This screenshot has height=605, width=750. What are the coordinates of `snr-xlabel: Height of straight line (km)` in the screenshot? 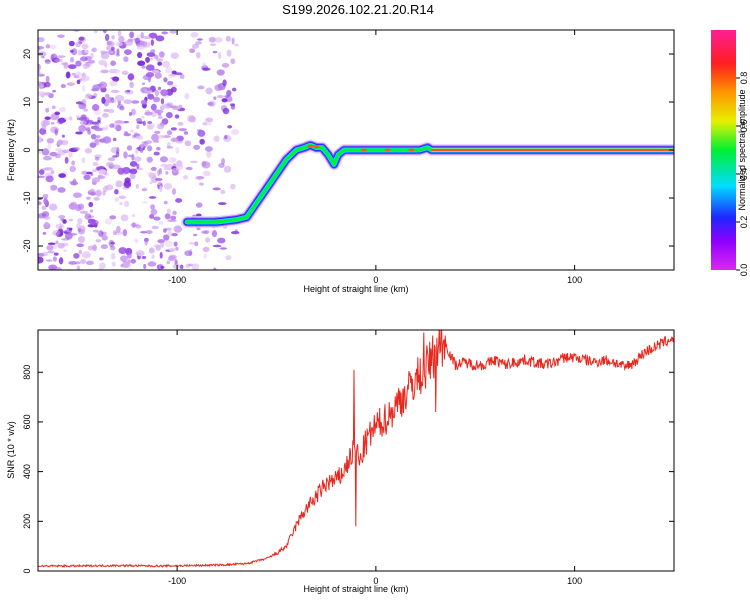 It's located at (355, 589).